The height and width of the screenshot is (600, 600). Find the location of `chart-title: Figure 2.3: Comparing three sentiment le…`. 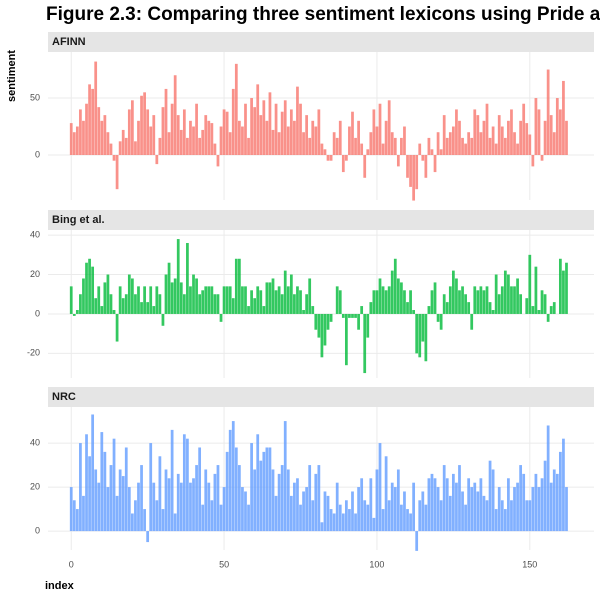

chart-title: Figure 2.3: Comparing three sentiment le… is located at coordinates (323, 14).